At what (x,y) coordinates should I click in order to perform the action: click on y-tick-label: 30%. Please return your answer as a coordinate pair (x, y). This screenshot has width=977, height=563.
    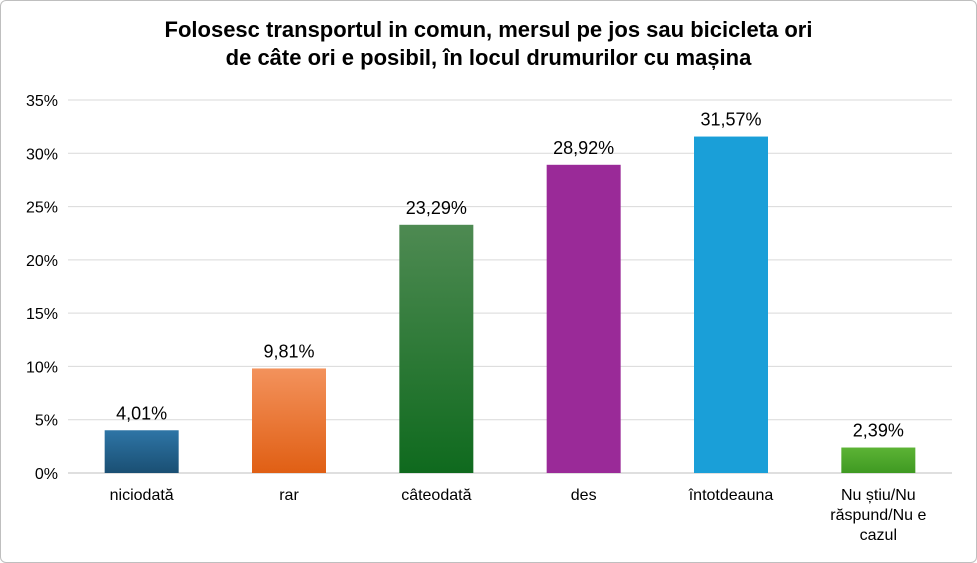
    Looking at the image, I should click on (42, 154).